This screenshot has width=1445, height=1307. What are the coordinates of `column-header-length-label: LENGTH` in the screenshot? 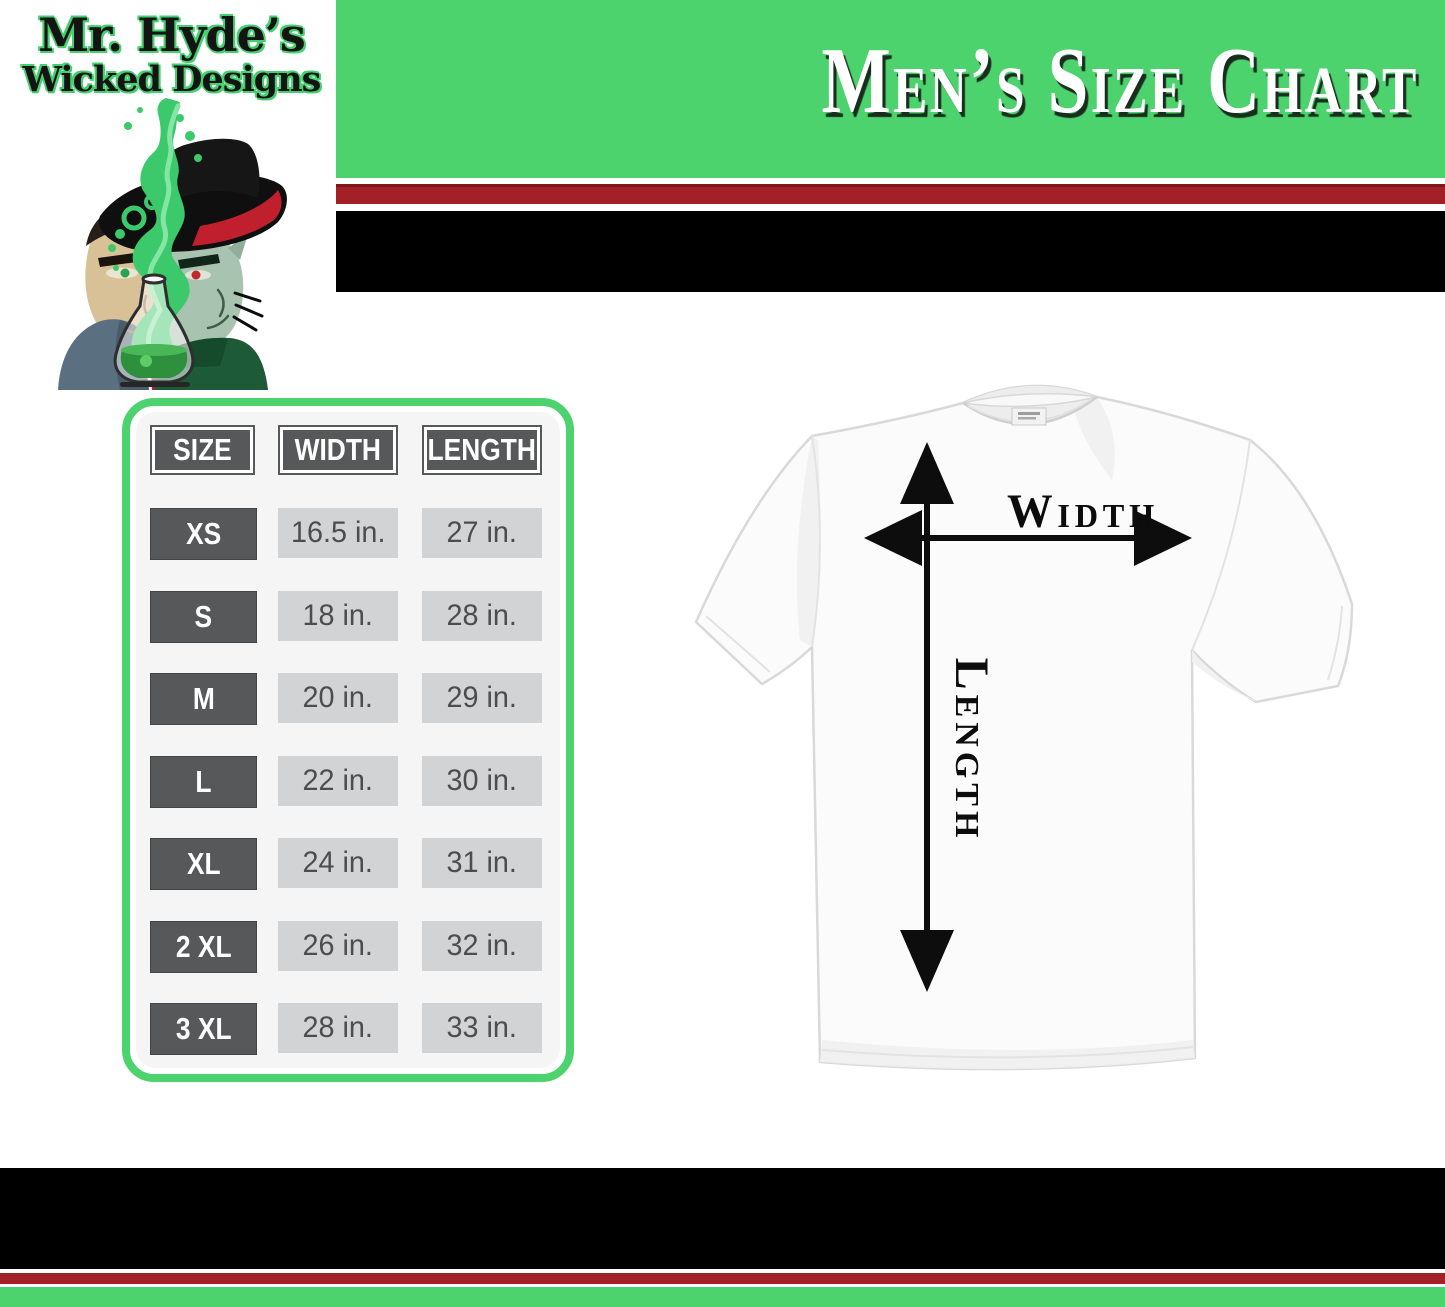 It's located at (482, 449).